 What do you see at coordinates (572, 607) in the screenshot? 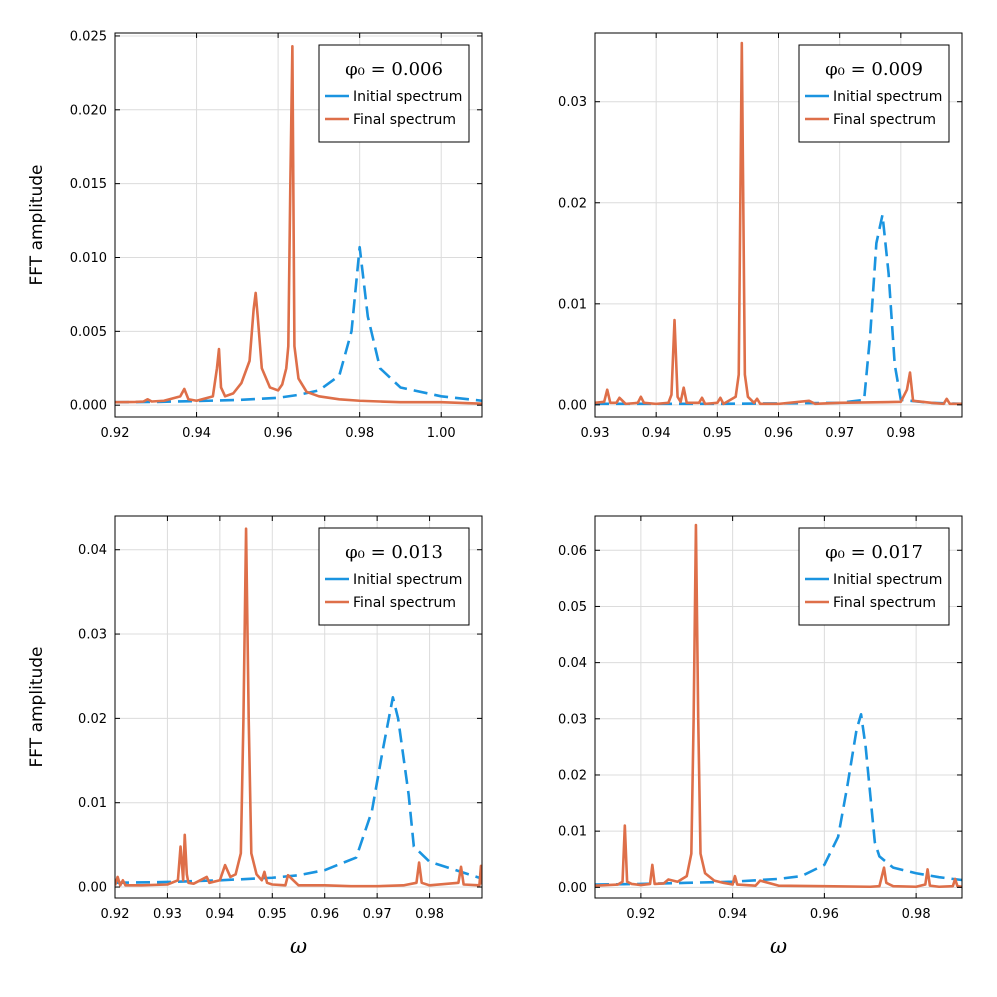
I see `y-tick-label: 0.05` at bounding box center [572, 607].